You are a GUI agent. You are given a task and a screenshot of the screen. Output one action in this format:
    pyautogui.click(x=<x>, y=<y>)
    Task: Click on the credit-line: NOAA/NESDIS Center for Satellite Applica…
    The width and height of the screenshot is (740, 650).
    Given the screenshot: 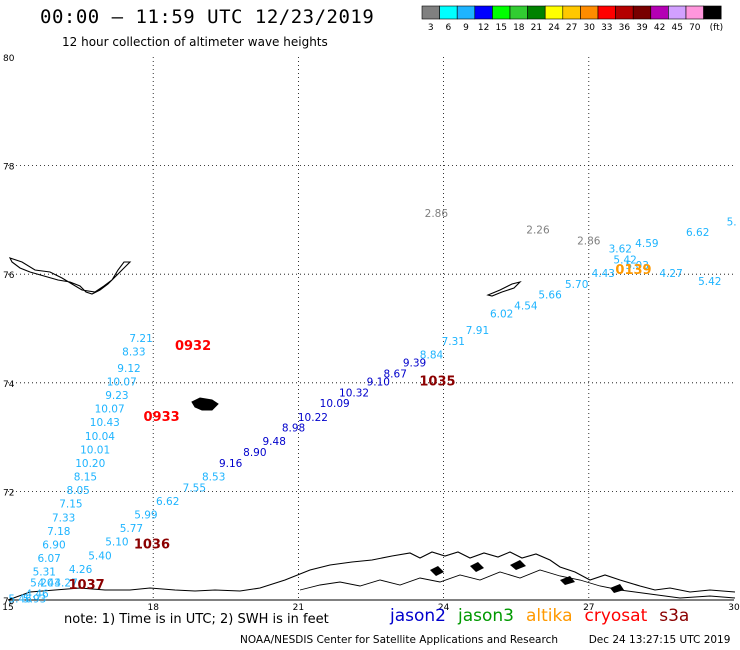 What is the action you would take?
    pyautogui.click(x=485, y=640)
    